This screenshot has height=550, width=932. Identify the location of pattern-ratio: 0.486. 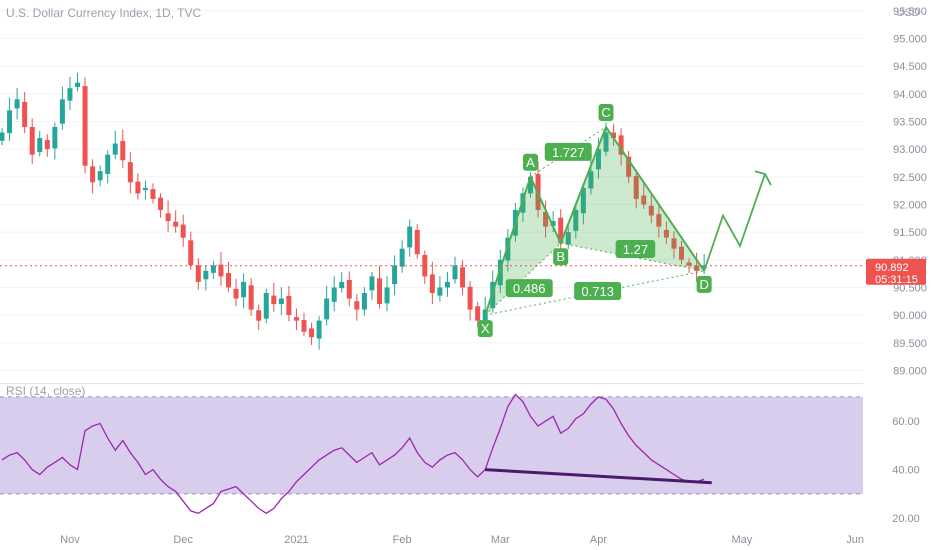
(529, 288).